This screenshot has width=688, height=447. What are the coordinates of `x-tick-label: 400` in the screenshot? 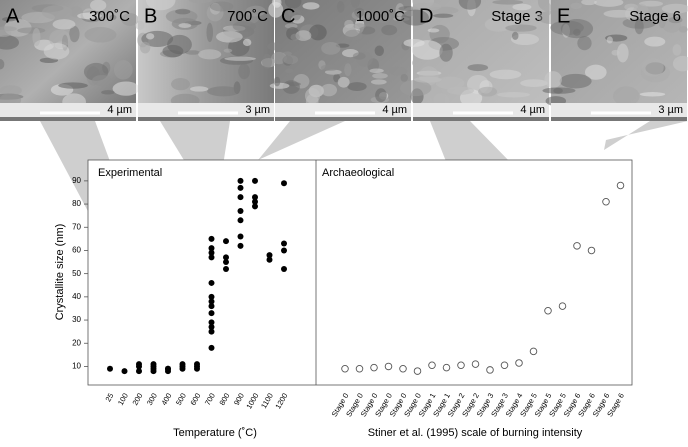 It's located at (166, 398).